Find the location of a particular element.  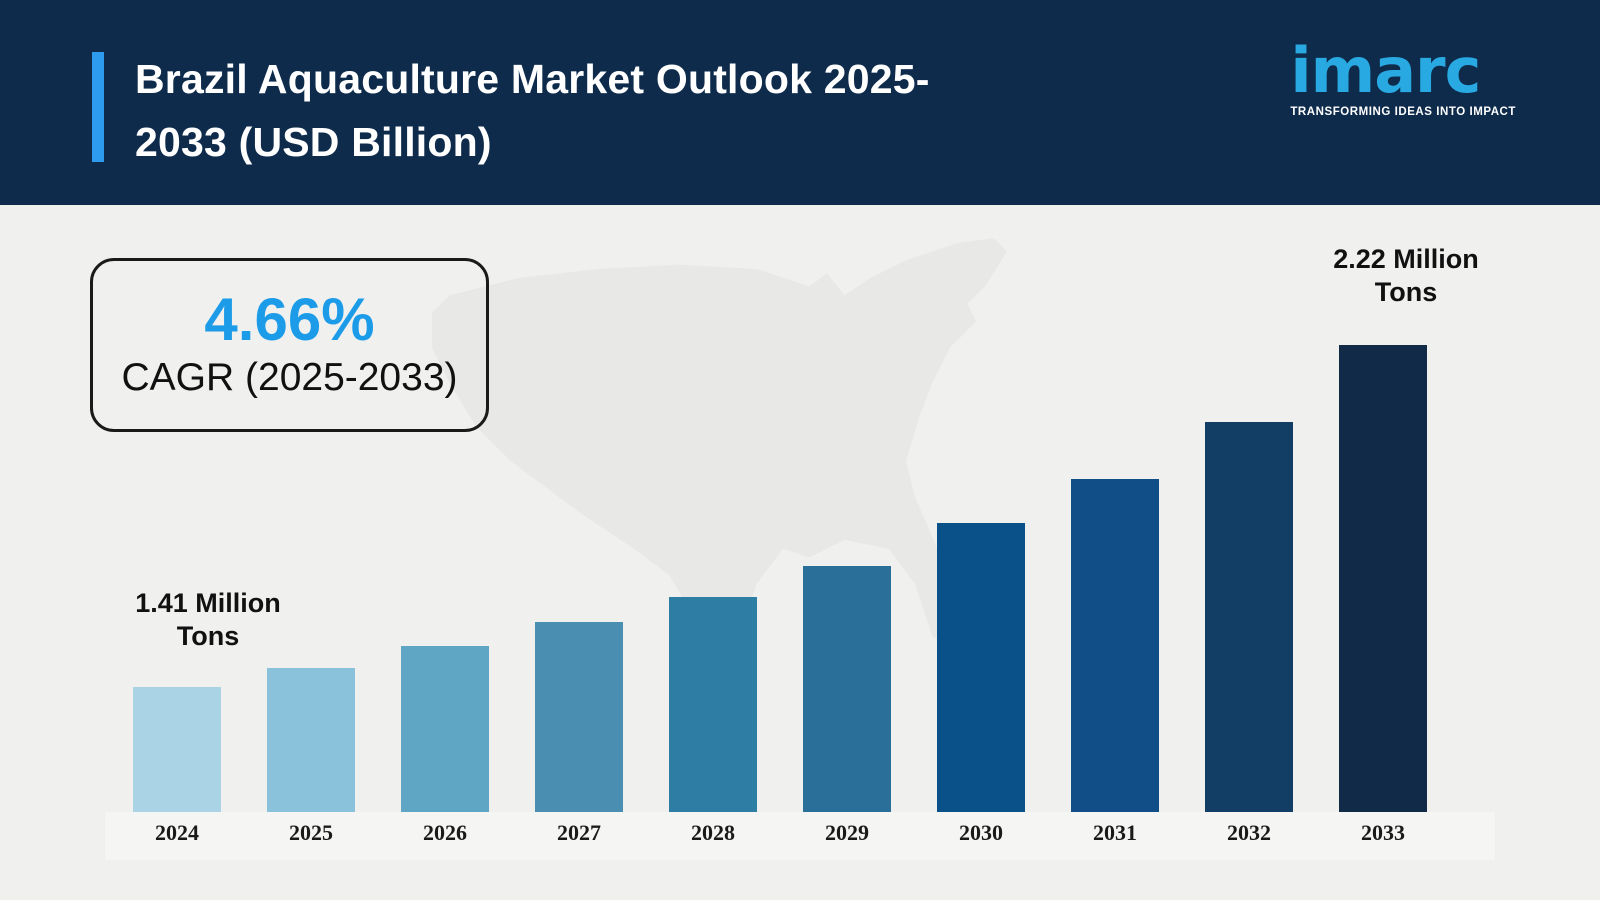

bar-2029 is located at coordinates (847, 689).